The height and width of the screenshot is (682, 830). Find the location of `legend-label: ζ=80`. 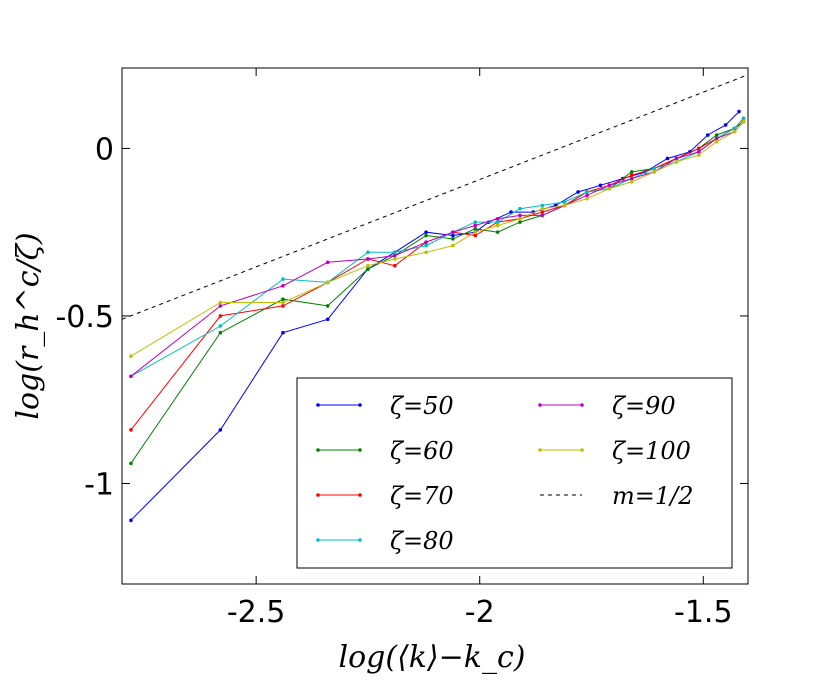

legend-label: ζ=80 is located at coordinates (422, 541).